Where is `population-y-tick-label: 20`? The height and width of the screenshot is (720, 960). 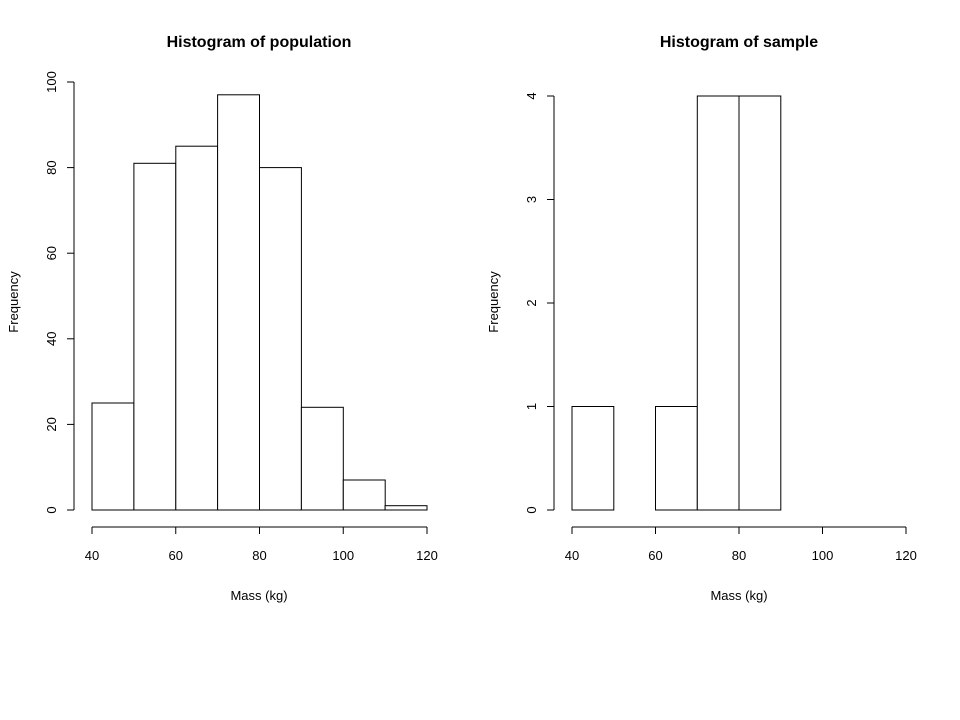
population-y-tick-label: 20 is located at coordinates (51, 424).